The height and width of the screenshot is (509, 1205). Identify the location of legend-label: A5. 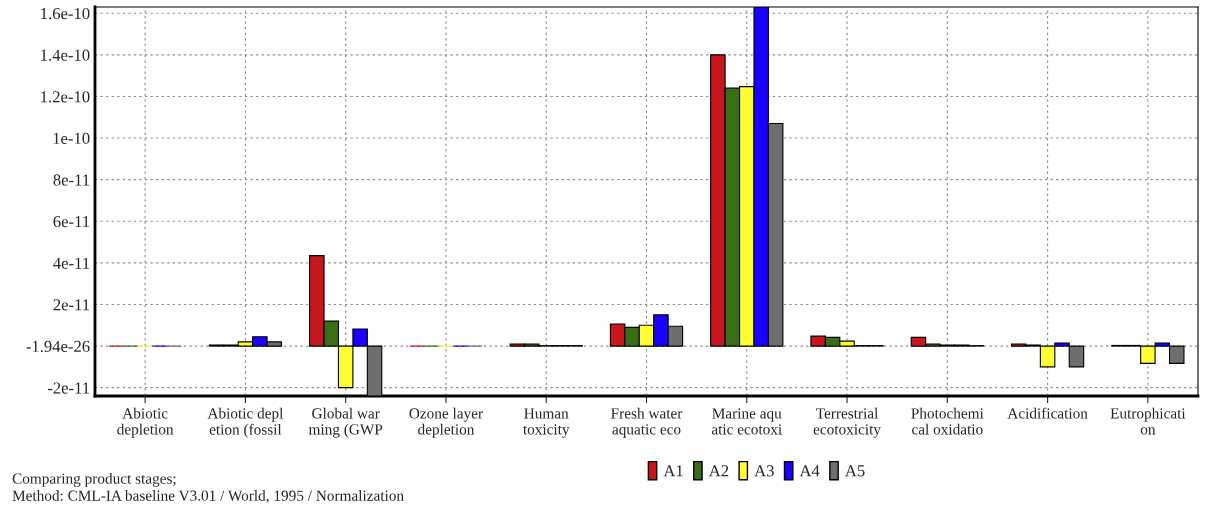
(855, 471).